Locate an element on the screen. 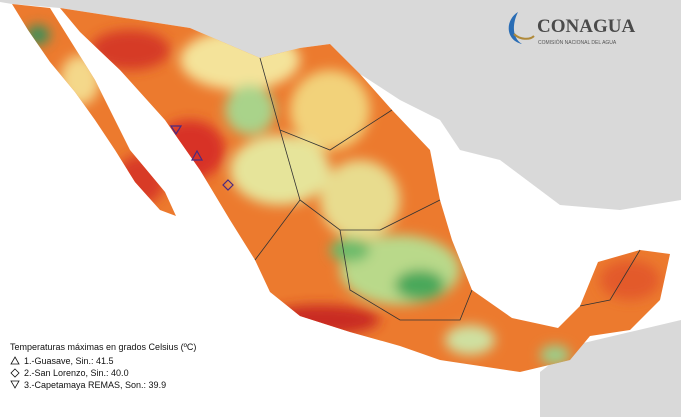  station-markers is located at coordinates (201, 158).